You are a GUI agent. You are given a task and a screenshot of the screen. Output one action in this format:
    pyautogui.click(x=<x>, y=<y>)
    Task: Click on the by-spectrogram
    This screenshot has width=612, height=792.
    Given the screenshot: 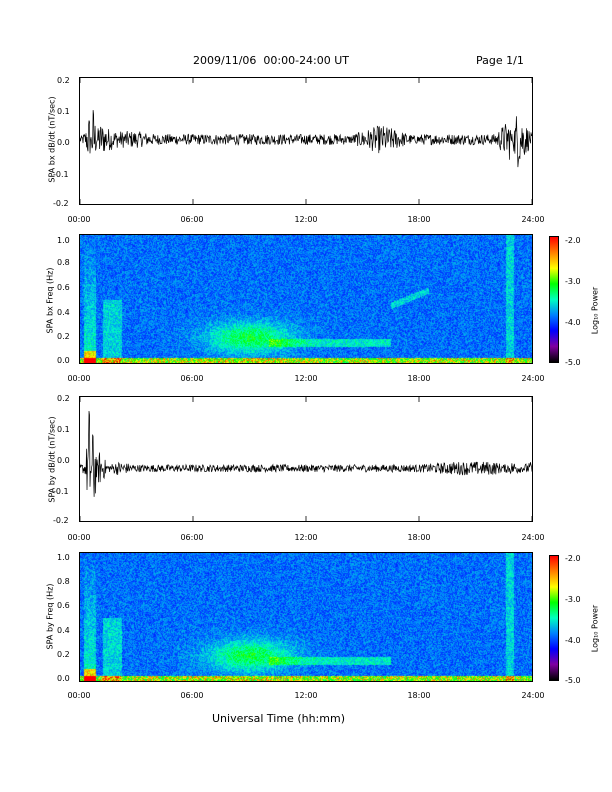 What is the action you would take?
    pyautogui.click(x=306, y=617)
    